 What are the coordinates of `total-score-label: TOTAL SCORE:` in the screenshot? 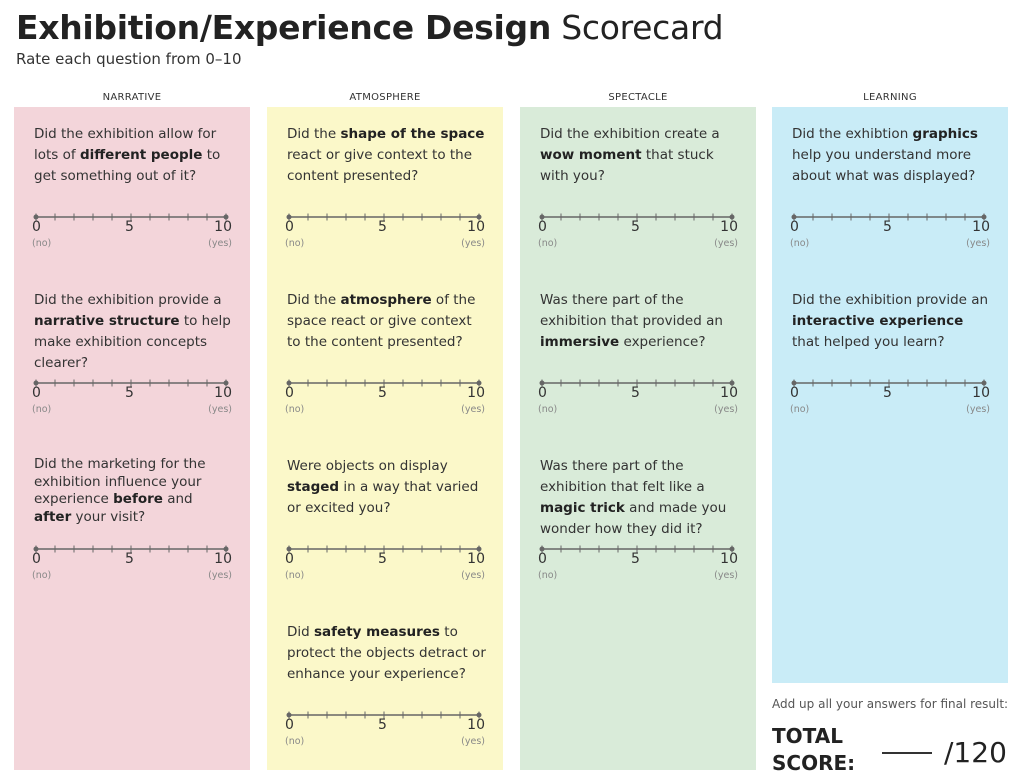 It's located at (813, 750).